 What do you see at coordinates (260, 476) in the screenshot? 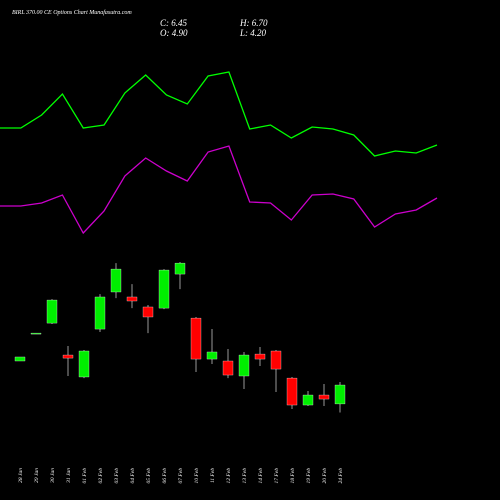
I see `x-tick-label: 14 Feb` at bounding box center [260, 476].